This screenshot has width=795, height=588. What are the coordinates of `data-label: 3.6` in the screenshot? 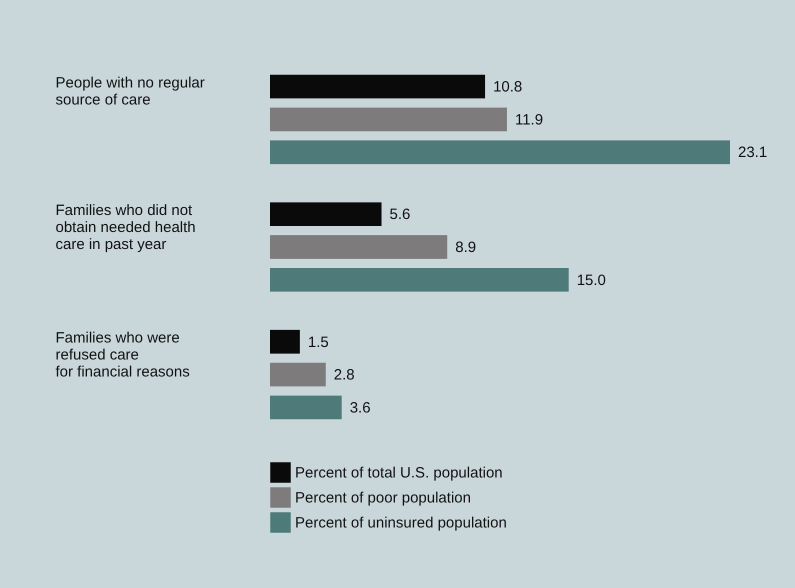 It's located at (360, 407).